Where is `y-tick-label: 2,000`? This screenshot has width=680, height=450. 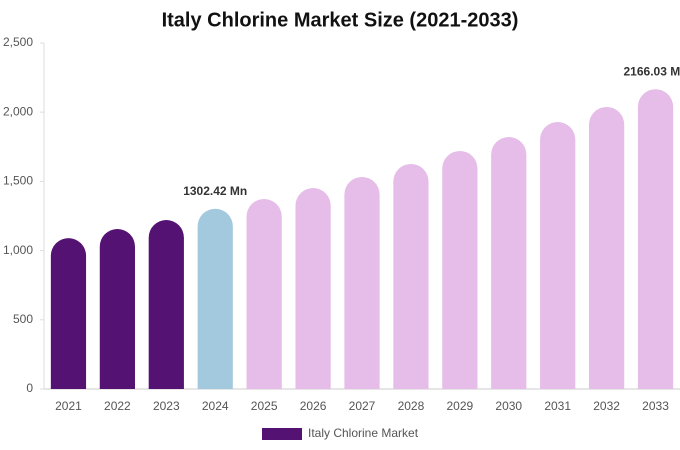 y-tick-label: 2,000 is located at coordinates (18, 111).